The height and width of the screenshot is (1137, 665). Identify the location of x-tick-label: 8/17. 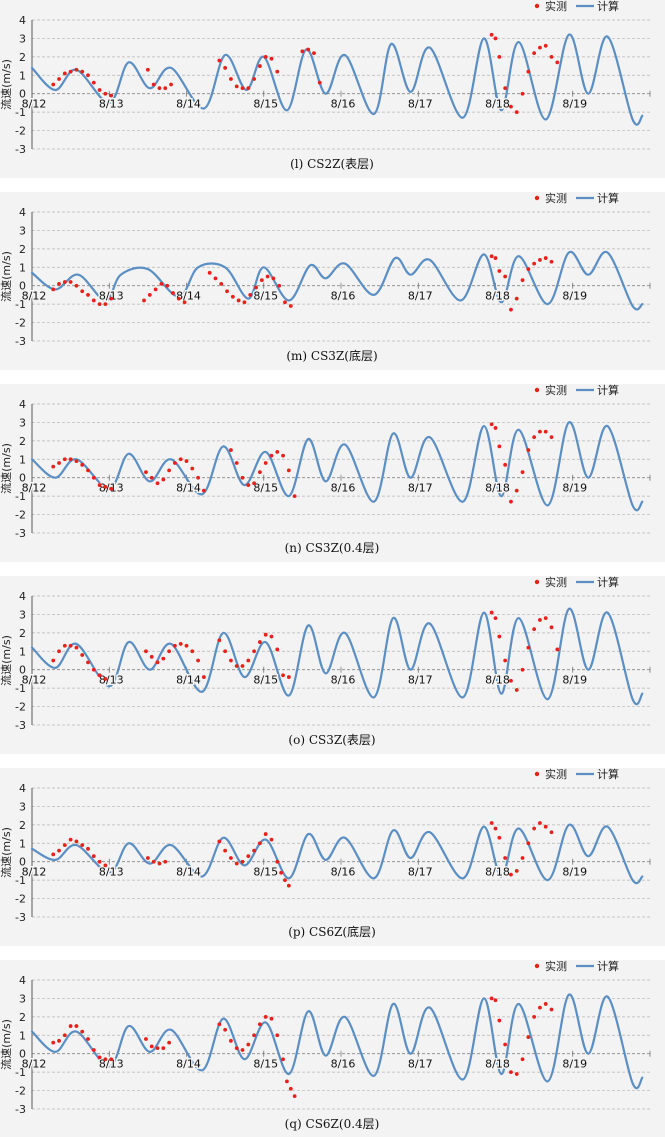
(420, 104).